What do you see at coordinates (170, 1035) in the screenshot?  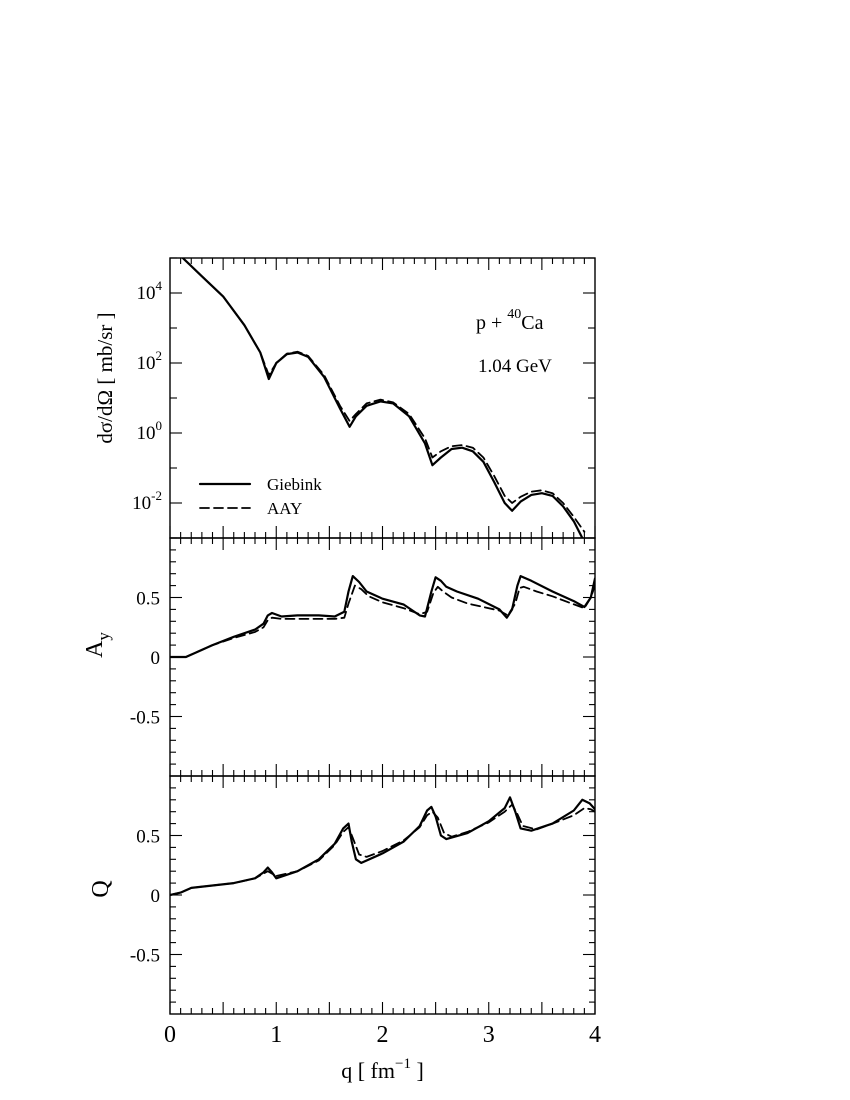 I see `x-tick-label: 0` at bounding box center [170, 1035].